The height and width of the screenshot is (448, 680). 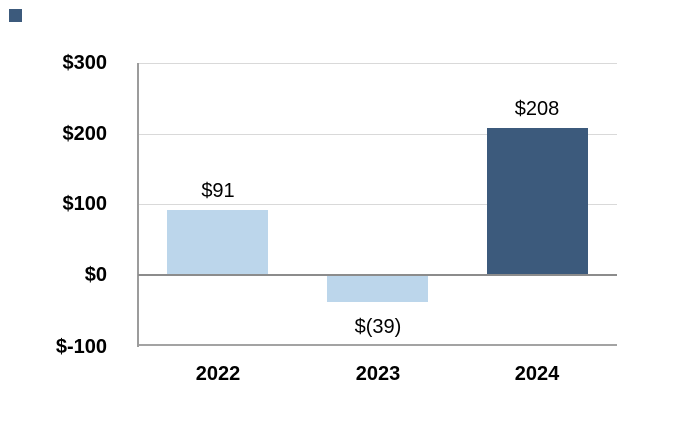 I want to click on y-axis-line, so click(x=138, y=205).